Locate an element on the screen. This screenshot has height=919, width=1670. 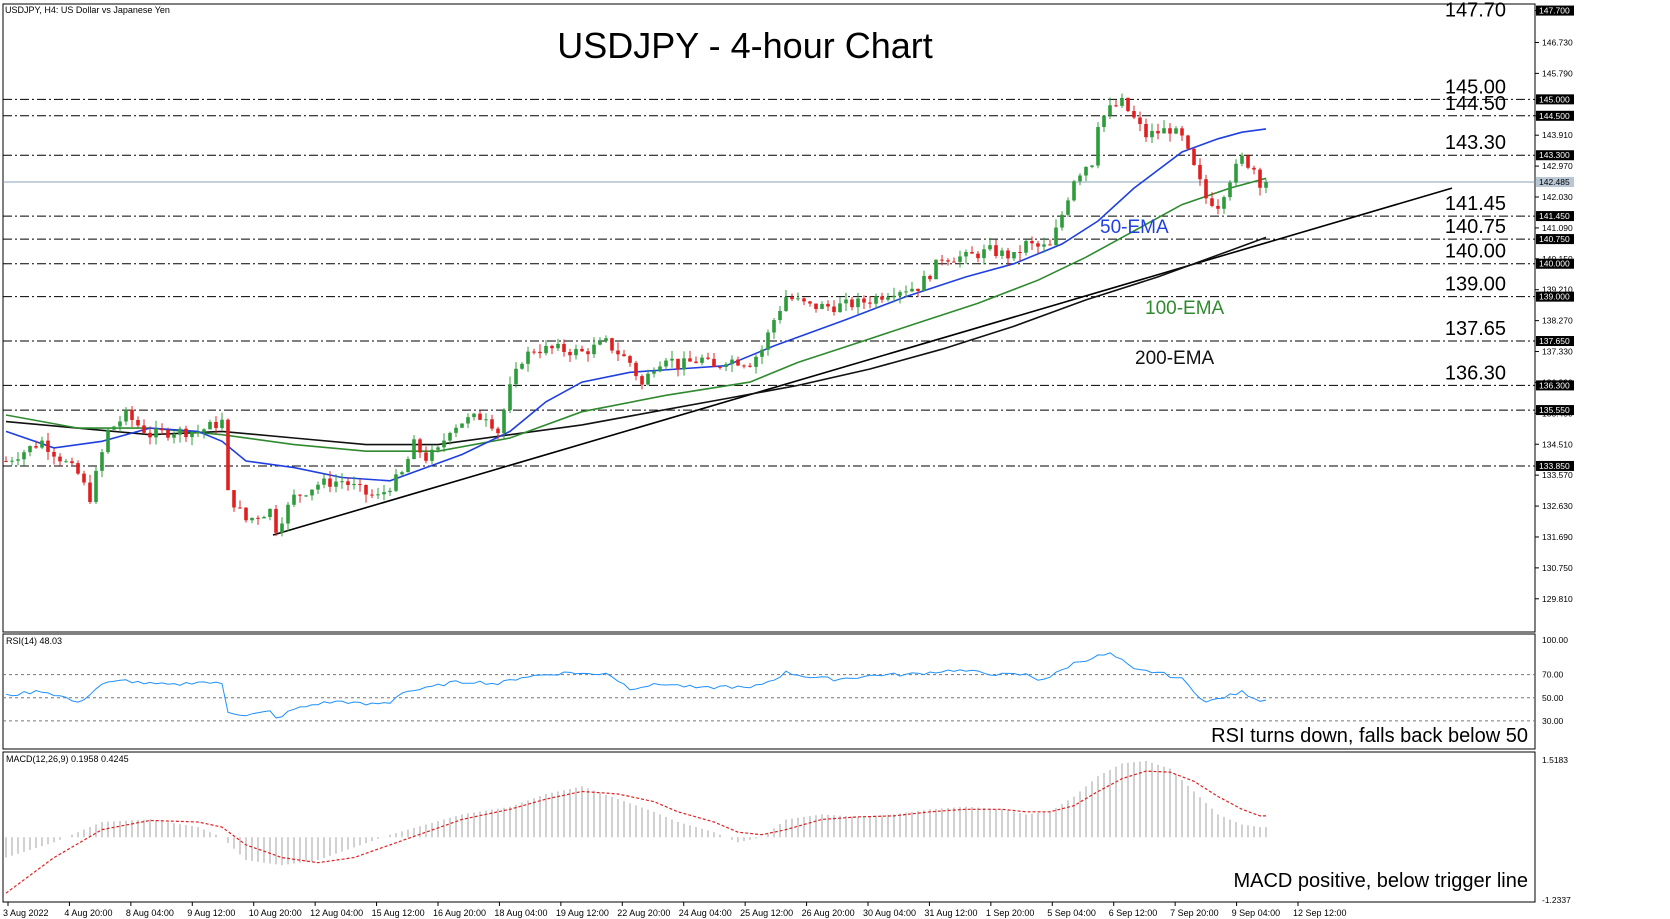
rsi-comment: RSI turns down, falls back below 50 is located at coordinates (1369, 736).